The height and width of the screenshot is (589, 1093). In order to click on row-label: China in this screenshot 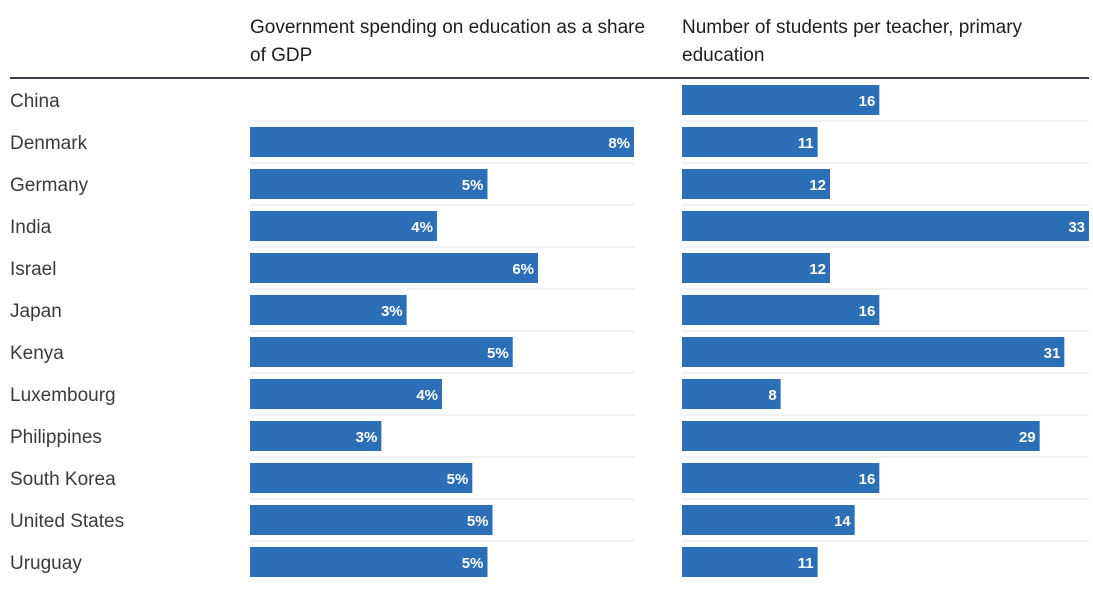, I will do `click(35, 101)`.